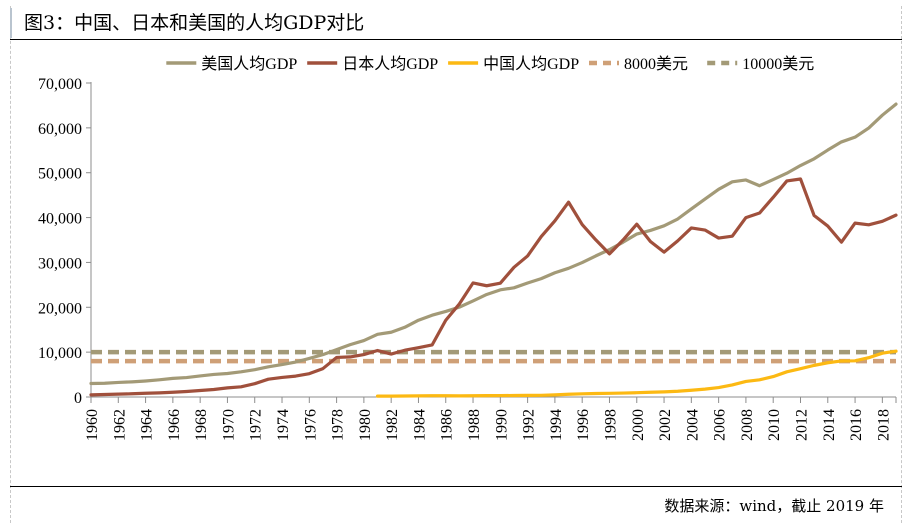 Image resolution: width=912 pixels, height=529 pixels. I want to click on title-accent-bar, so click(11, 23).